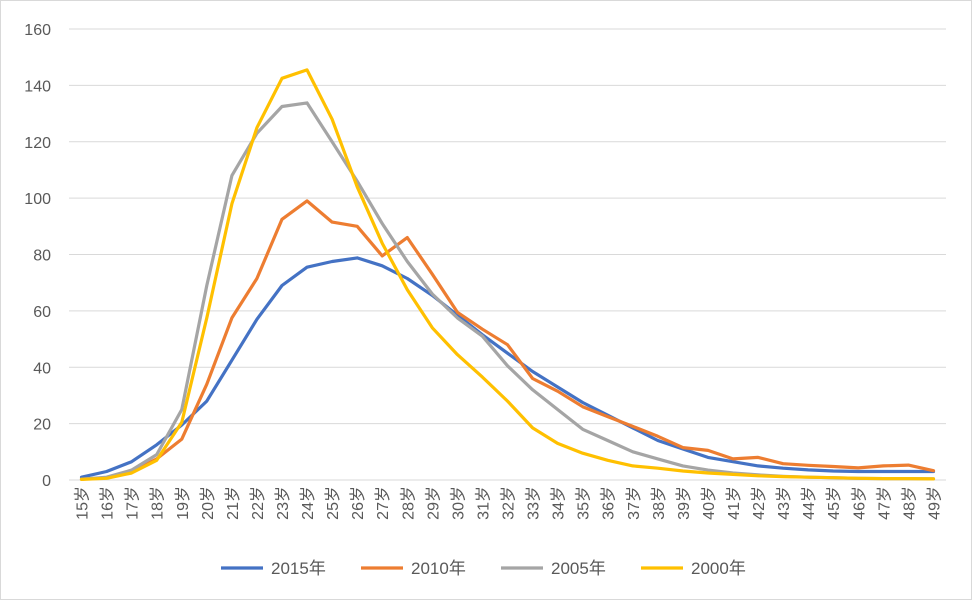 This screenshot has height=604, width=972. I want to click on x-tick-label: 28岁, so click(408, 503).